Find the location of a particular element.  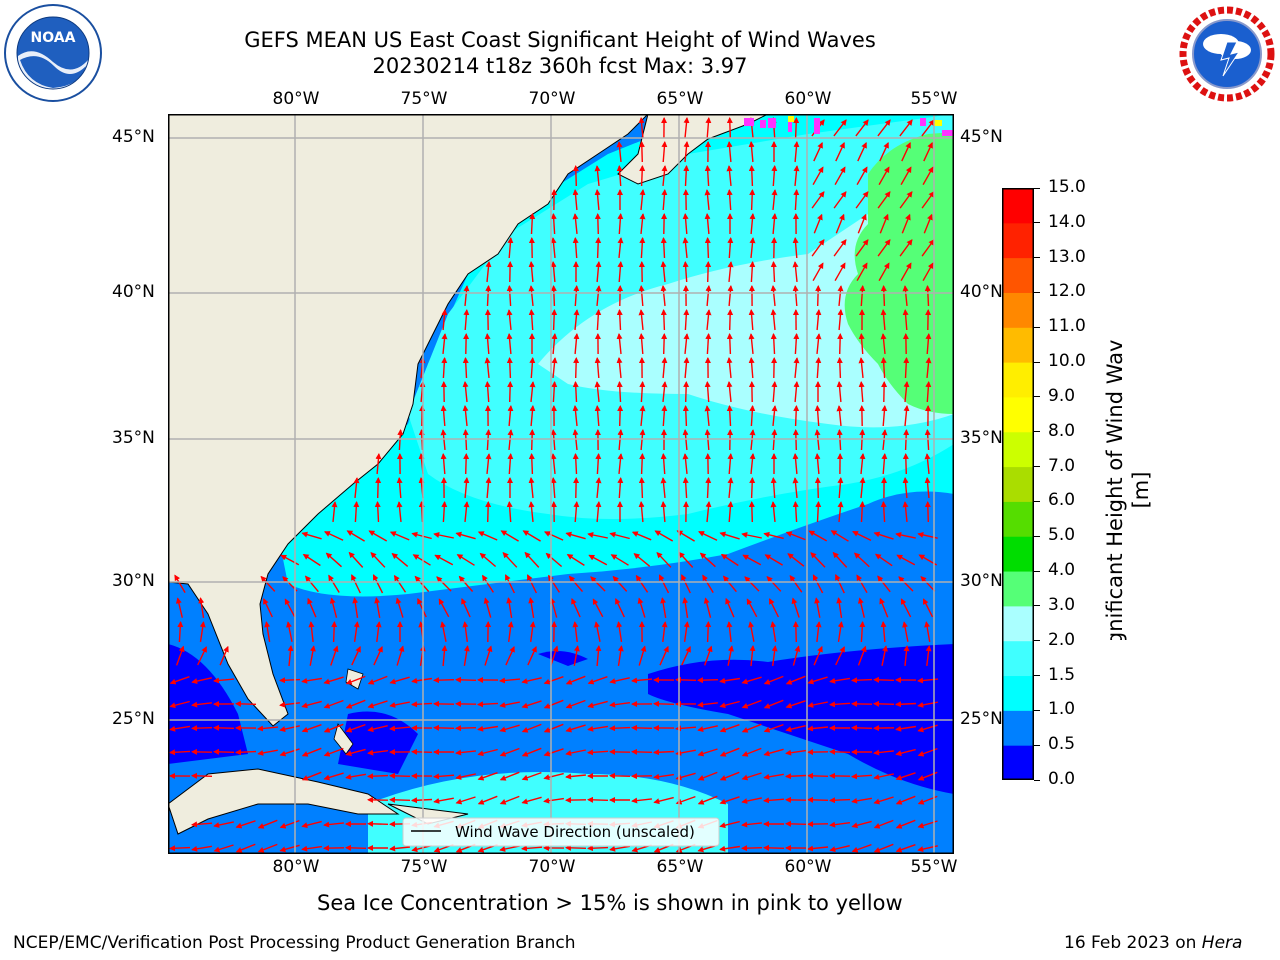

ocean-band-2-0m is located at coordinates (746, 281).